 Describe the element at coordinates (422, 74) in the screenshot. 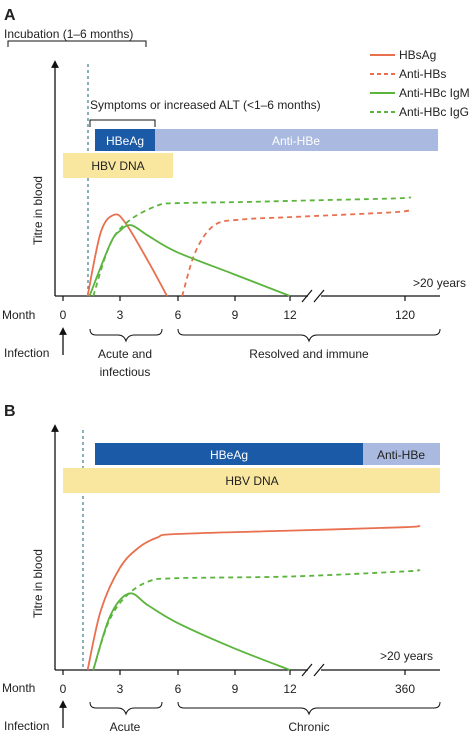

I see `legend-anti-hbs-label: Anti-HBs` at that location.